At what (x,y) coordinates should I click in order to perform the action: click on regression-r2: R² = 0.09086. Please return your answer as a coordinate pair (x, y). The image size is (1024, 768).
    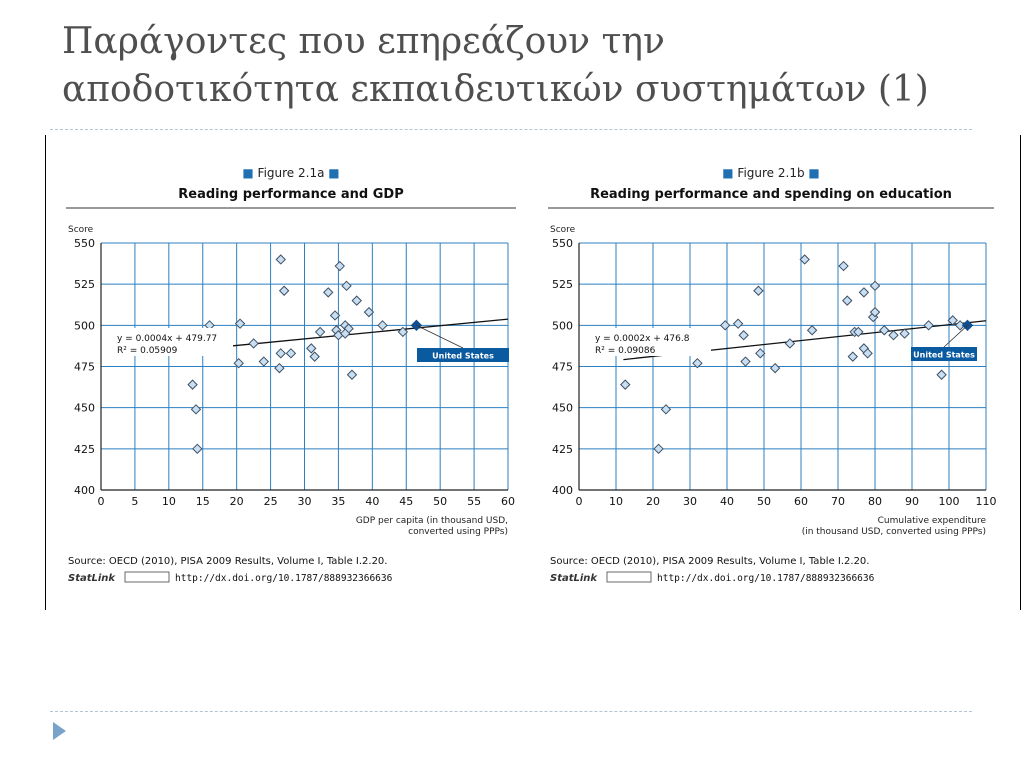
    Looking at the image, I should click on (625, 351).